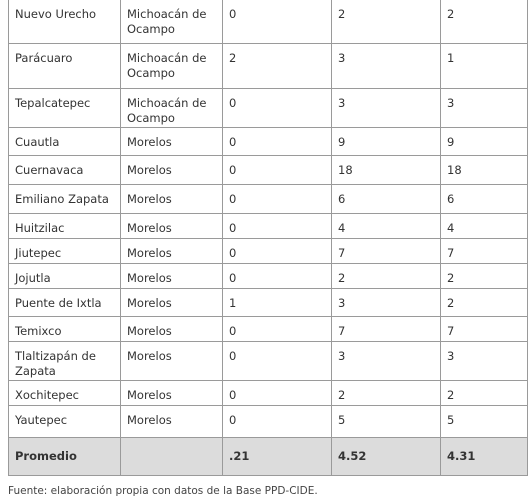 The width and height of the screenshot is (530, 501). What do you see at coordinates (171, 456) in the screenshot?
I see `footer-cell-empty` at bounding box center [171, 456].